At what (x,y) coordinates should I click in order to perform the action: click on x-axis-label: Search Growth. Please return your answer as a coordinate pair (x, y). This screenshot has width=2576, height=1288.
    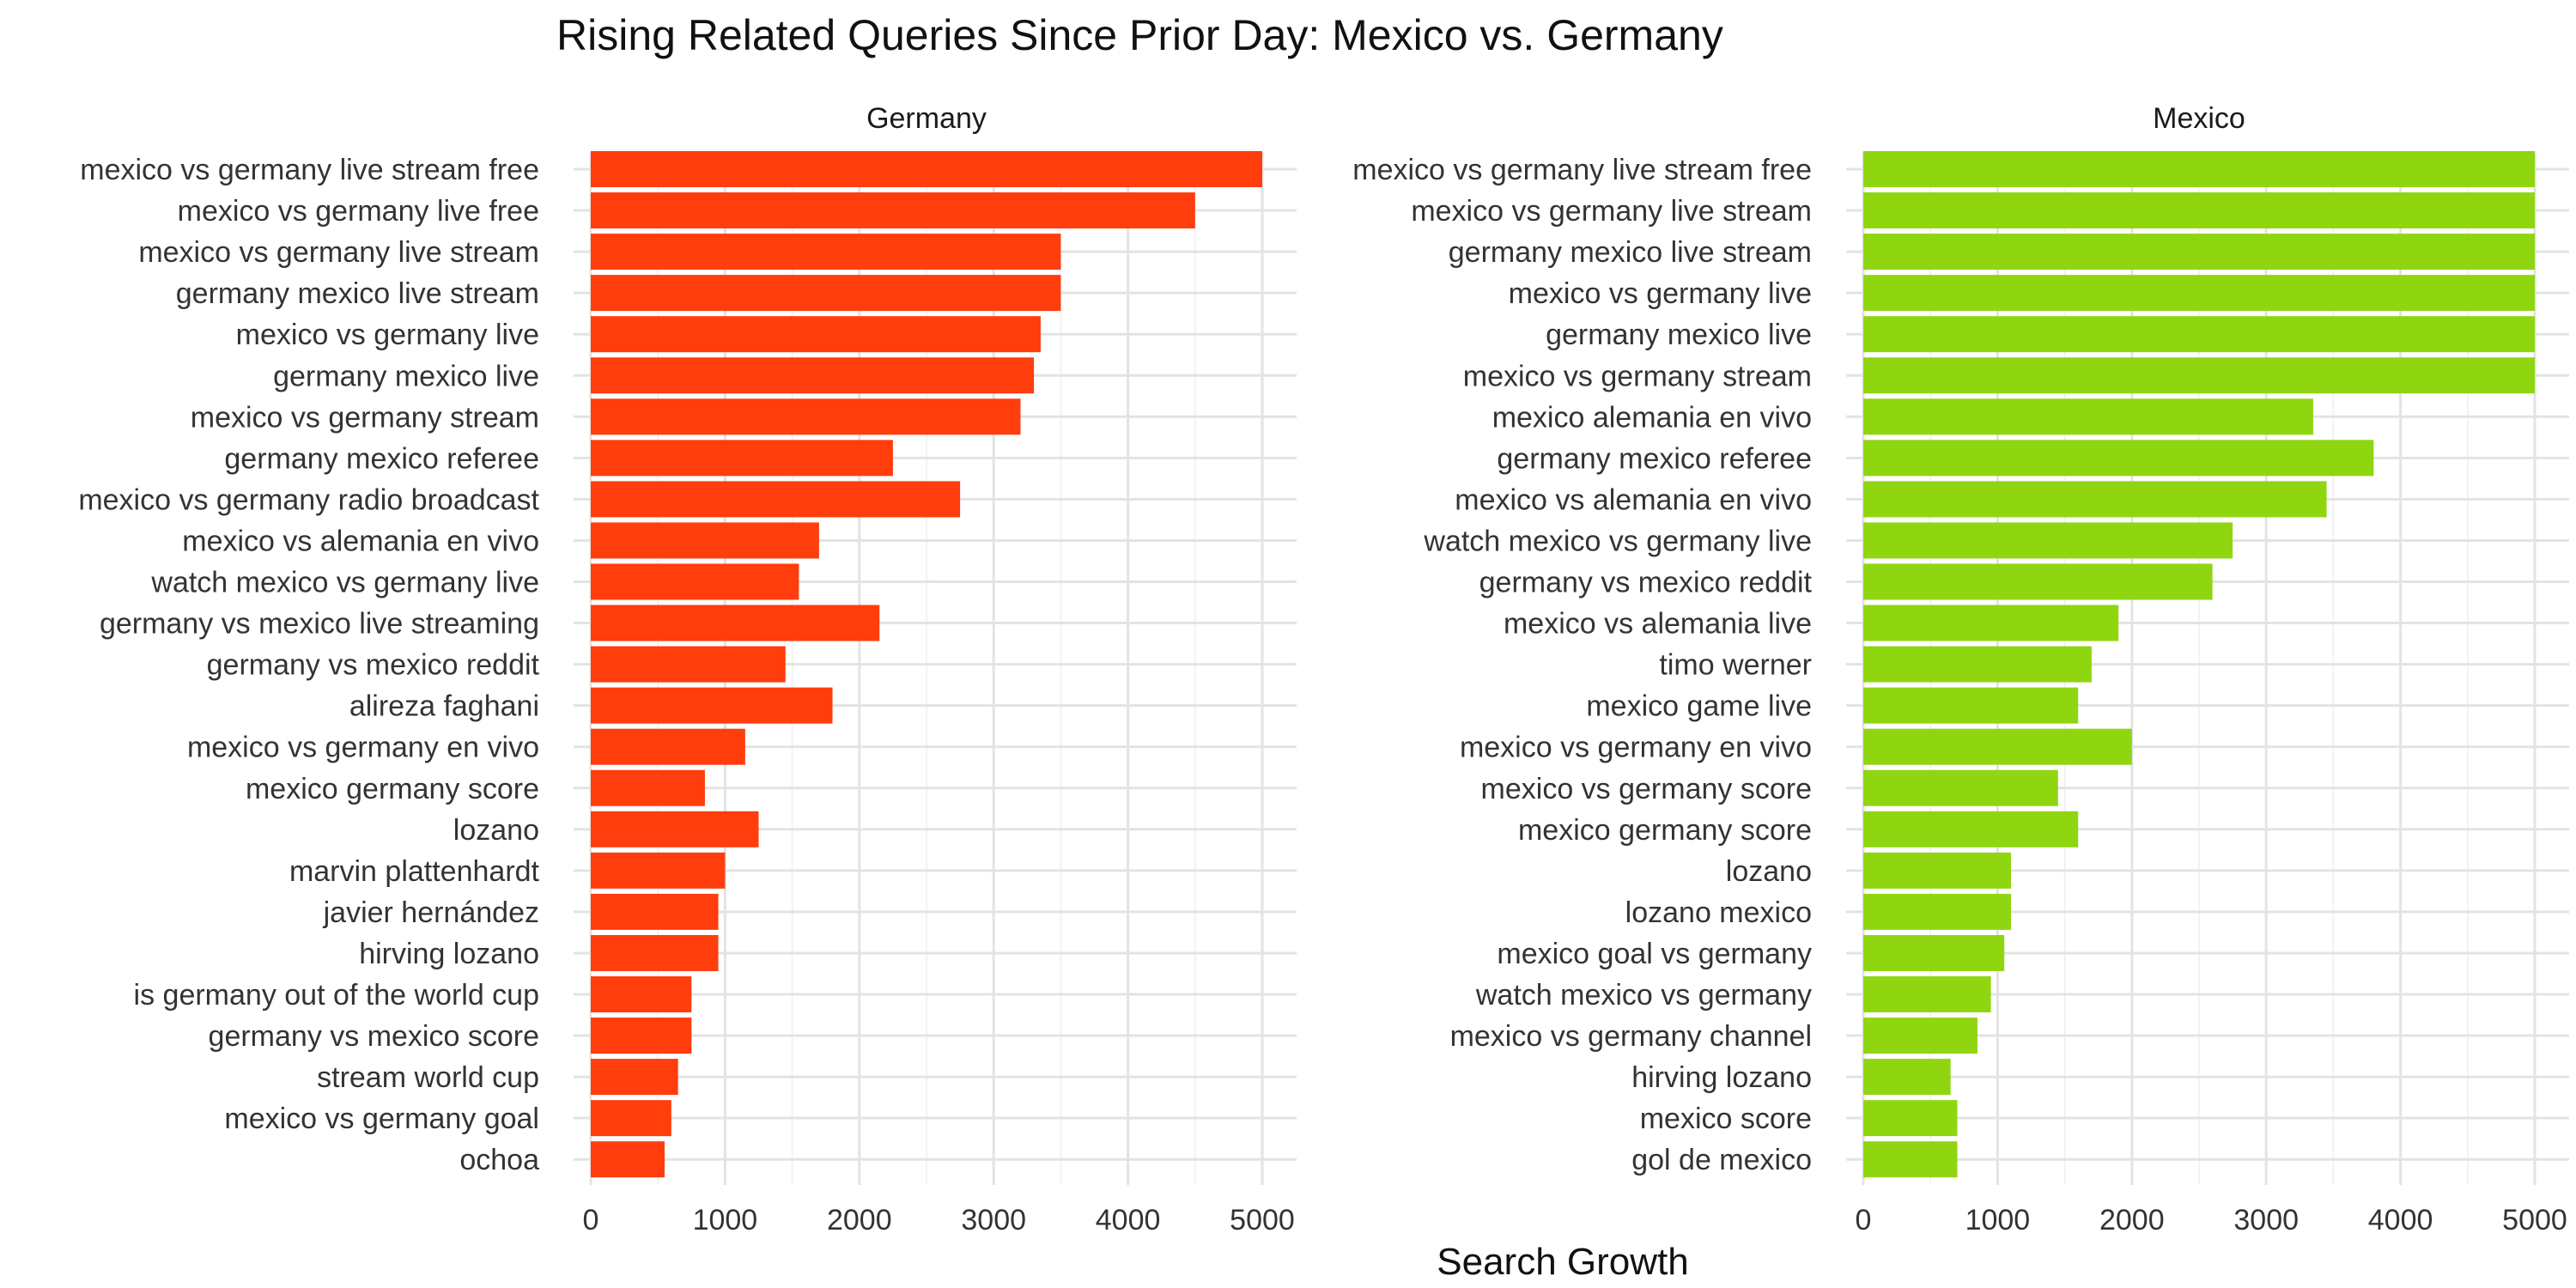
    Looking at the image, I should click on (1562, 1262).